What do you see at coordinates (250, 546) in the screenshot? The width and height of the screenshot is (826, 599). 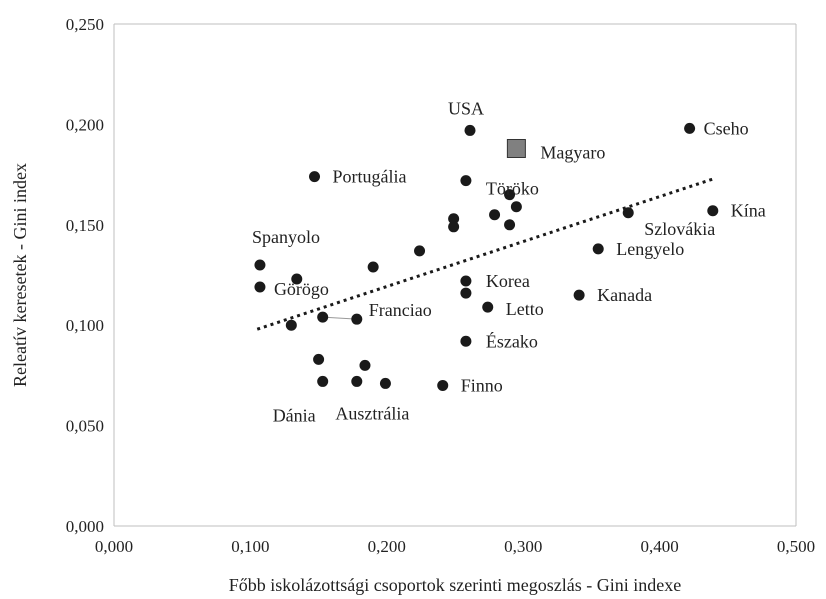 I see `x-tick-label: 0,100` at bounding box center [250, 546].